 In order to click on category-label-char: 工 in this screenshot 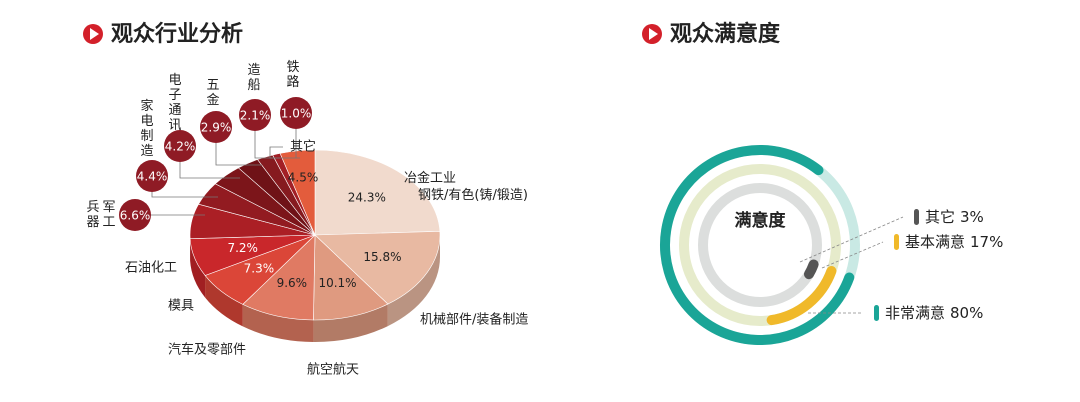, I will do `click(108, 222)`.